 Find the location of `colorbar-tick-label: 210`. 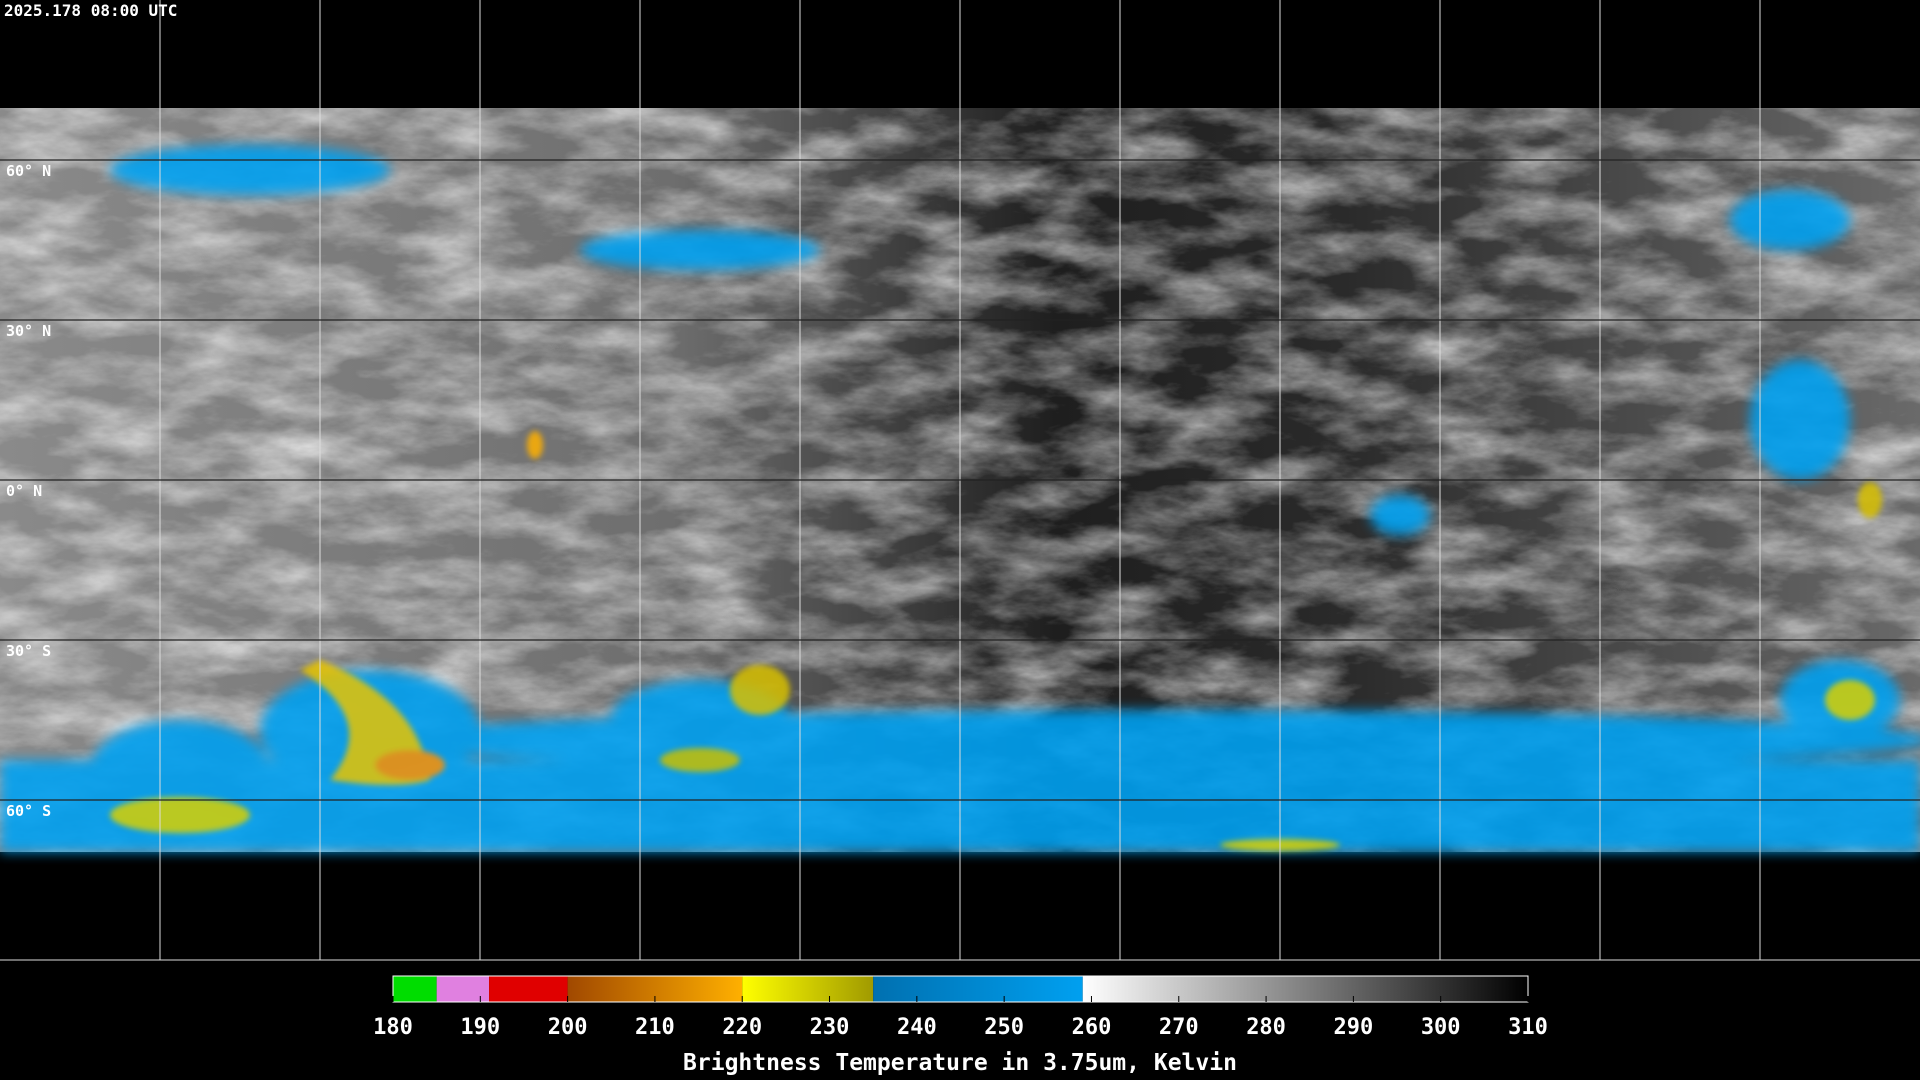

colorbar-tick-label: 210 is located at coordinates (655, 1027).